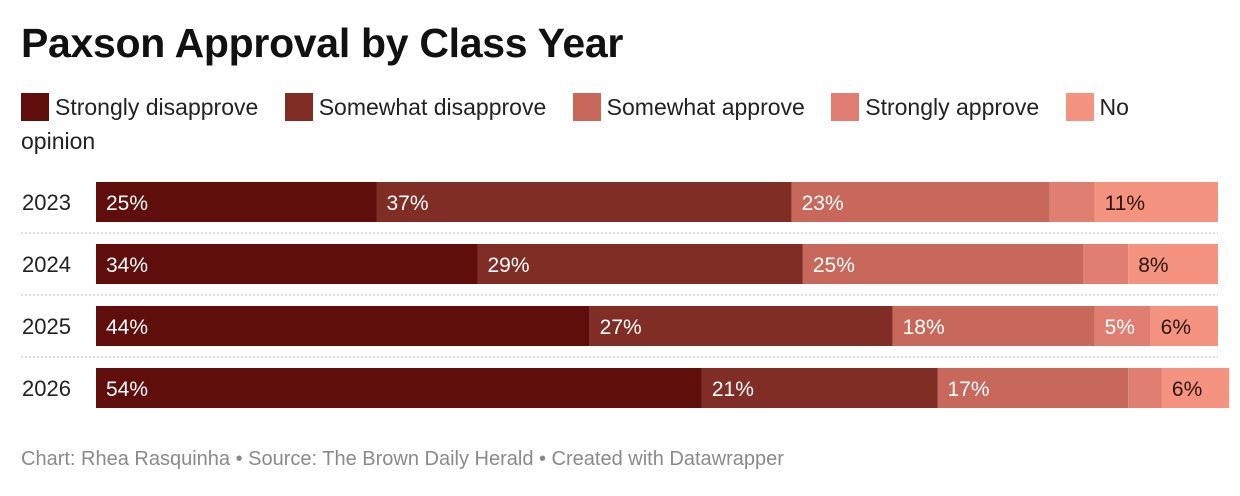  I want to click on bar-2025-somewhat-approve, so click(993, 326).